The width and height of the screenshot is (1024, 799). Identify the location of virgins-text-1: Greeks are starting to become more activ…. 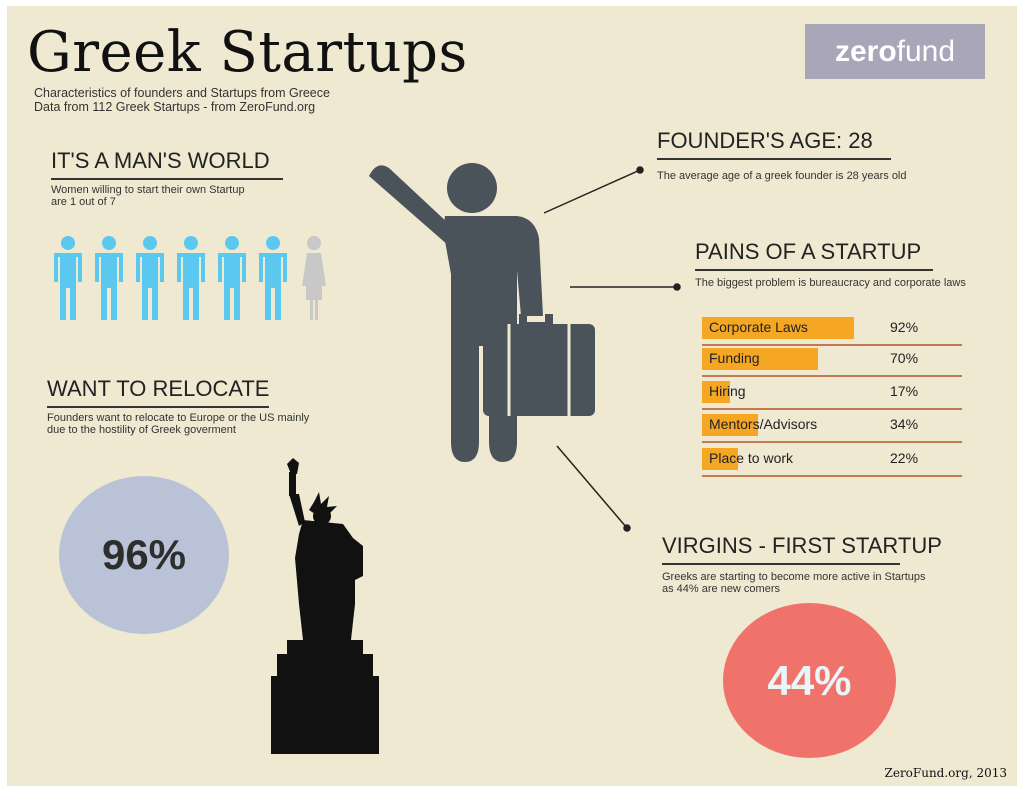
(794, 577).